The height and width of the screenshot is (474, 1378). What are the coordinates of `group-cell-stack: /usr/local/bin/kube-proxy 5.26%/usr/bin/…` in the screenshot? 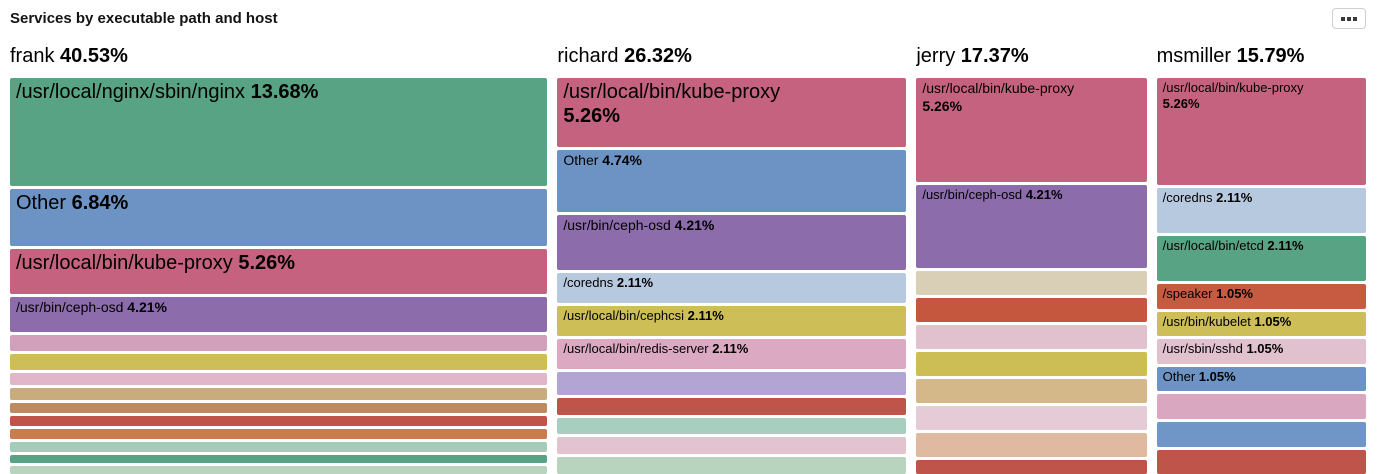 It's located at (1031, 276).